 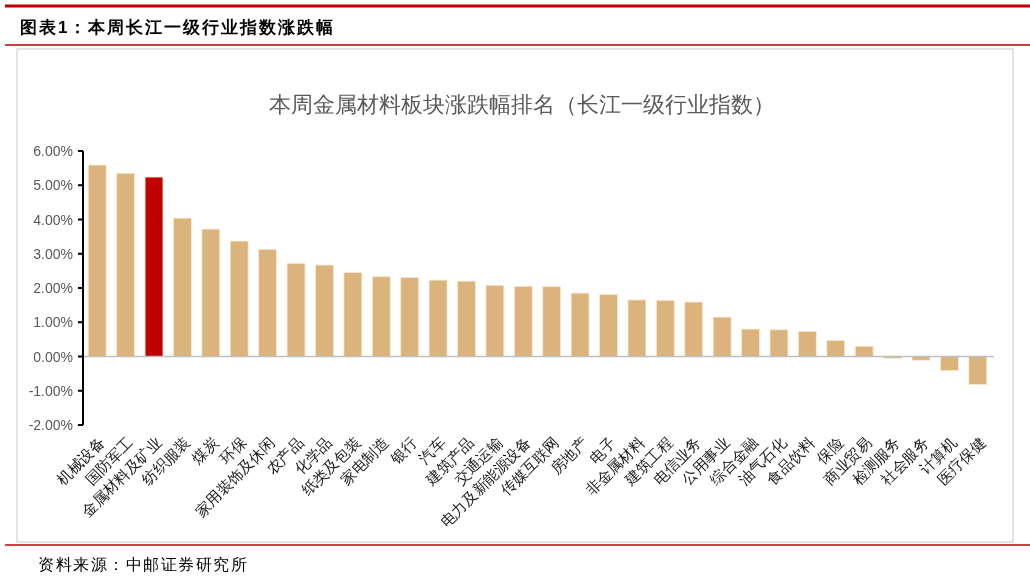 What do you see at coordinates (50, 390) in the screenshot?
I see `y-tick-label: -1.00%` at bounding box center [50, 390].